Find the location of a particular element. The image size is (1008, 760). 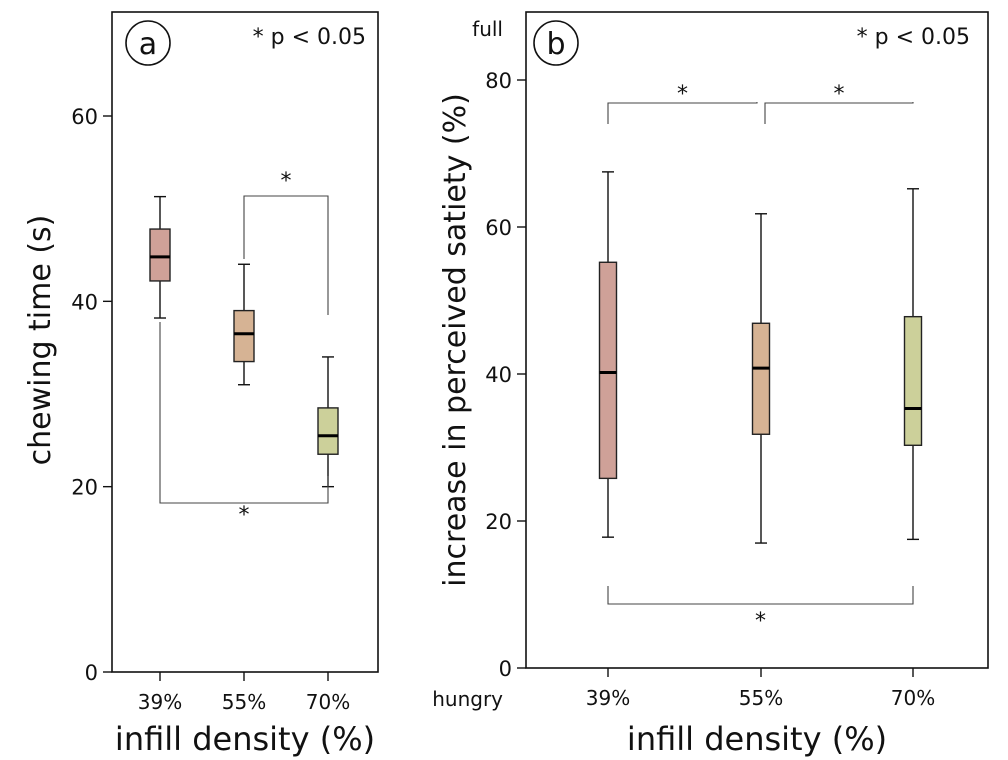

panel-label: a is located at coordinates (148, 44).